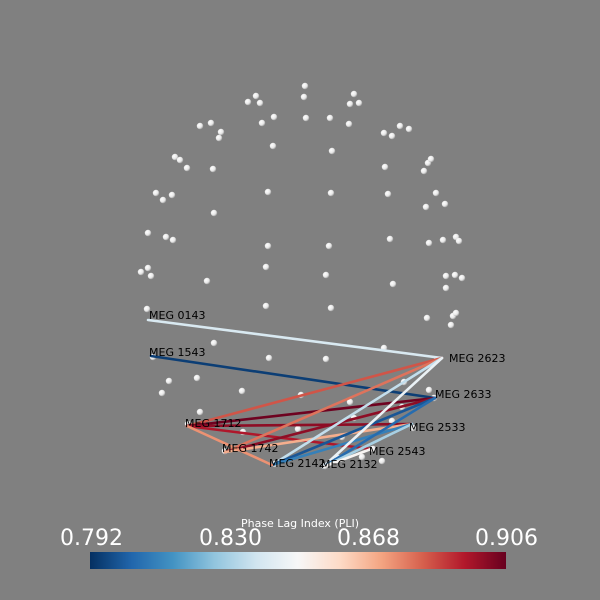  What do you see at coordinates (250, 448) in the screenshot?
I see `sensor-label: MEG 1742` at bounding box center [250, 448].